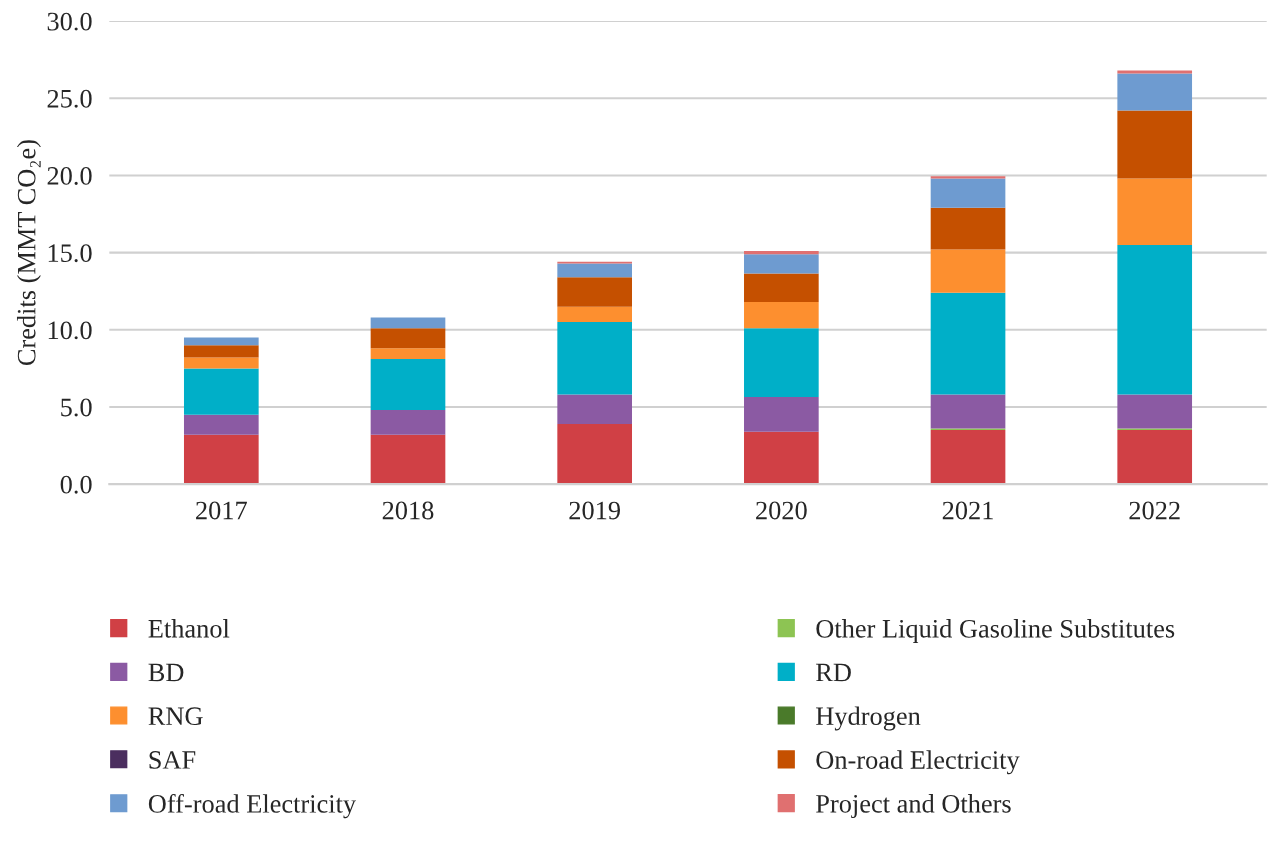  I want to click on y-tick-label: 5.0, so click(76, 407).